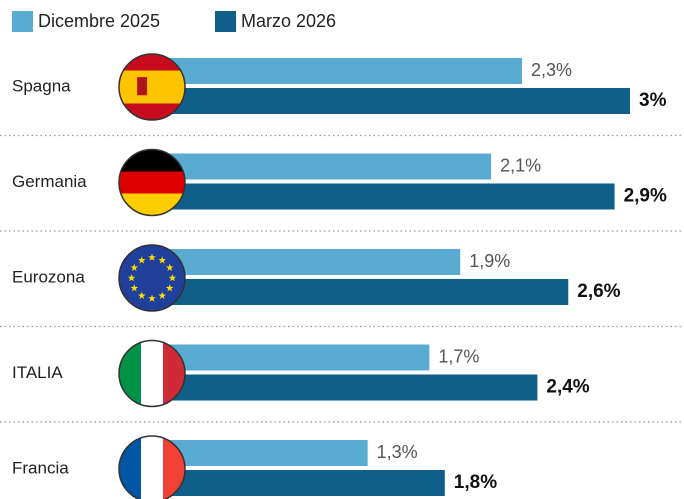  Describe the element at coordinates (41, 85) in the screenshot. I see `category-label: Spagna` at that location.